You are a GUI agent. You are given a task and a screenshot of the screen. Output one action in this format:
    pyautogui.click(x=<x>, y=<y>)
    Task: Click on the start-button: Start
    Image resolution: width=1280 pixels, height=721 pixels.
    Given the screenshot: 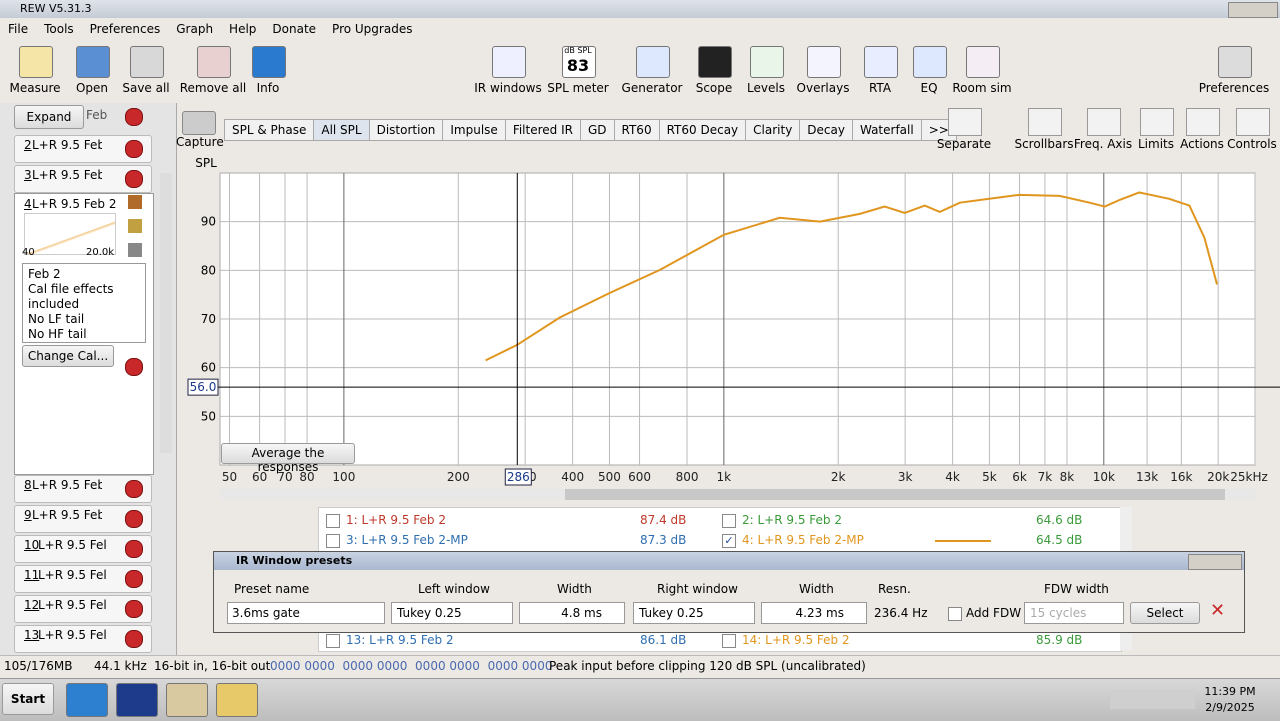 What is the action you would take?
    pyautogui.click(x=28, y=699)
    